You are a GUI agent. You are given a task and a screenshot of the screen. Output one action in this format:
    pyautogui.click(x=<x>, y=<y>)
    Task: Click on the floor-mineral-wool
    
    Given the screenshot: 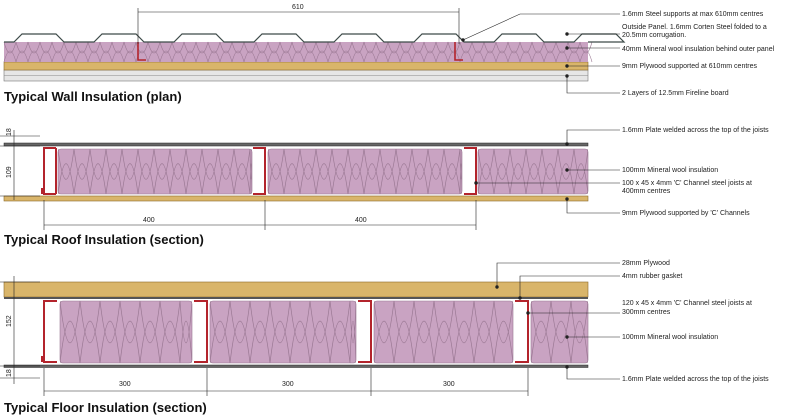 What is the action you would take?
    pyautogui.click(x=324, y=332)
    